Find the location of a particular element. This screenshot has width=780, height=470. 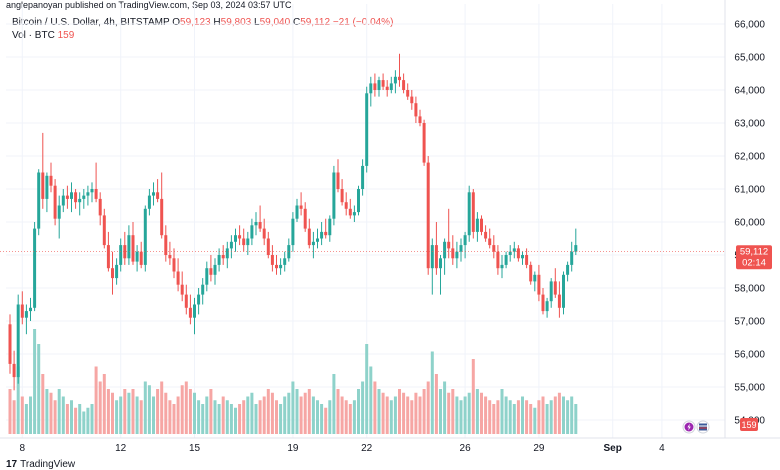

high-value: 59,803 is located at coordinates (236, 22).